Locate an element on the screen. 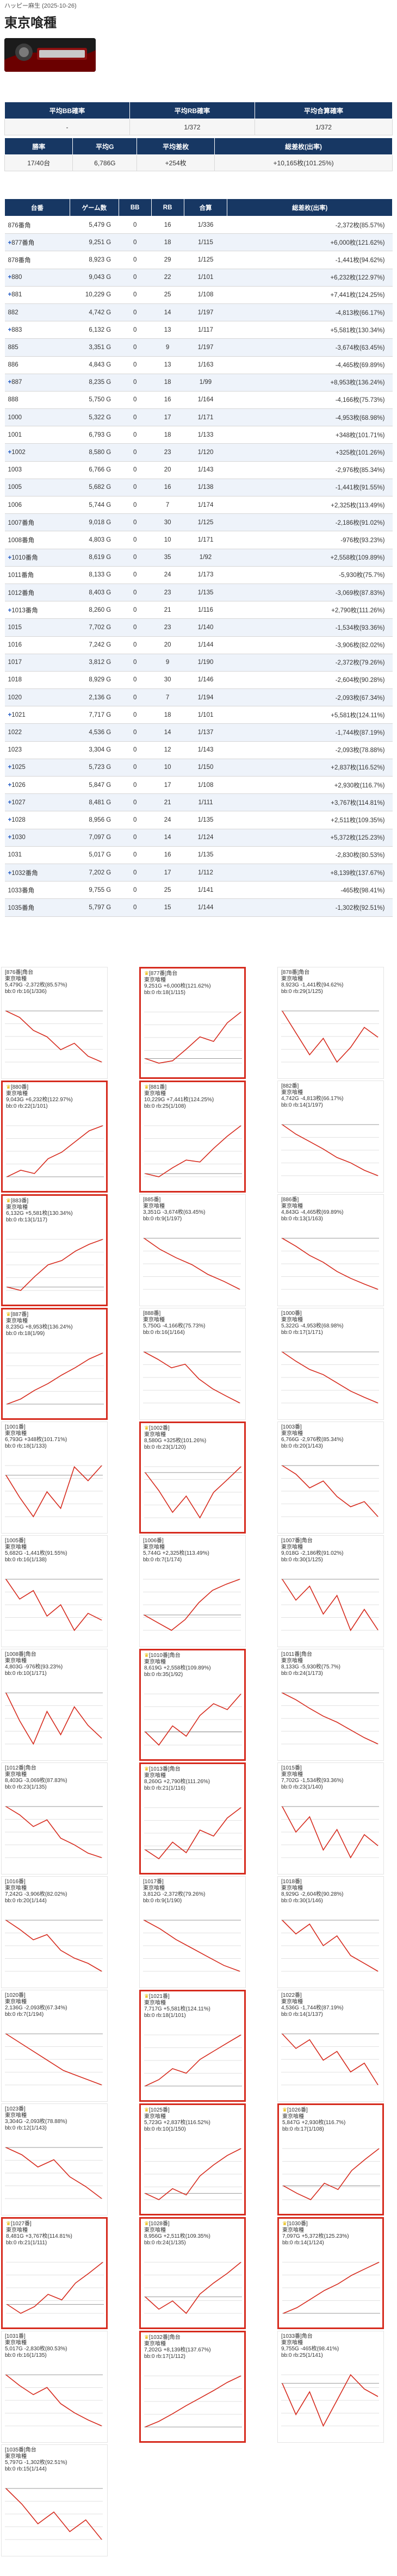 This screenshot has height=2576, width=397. machine-number: 1016 is located at coordinates (37, 645).